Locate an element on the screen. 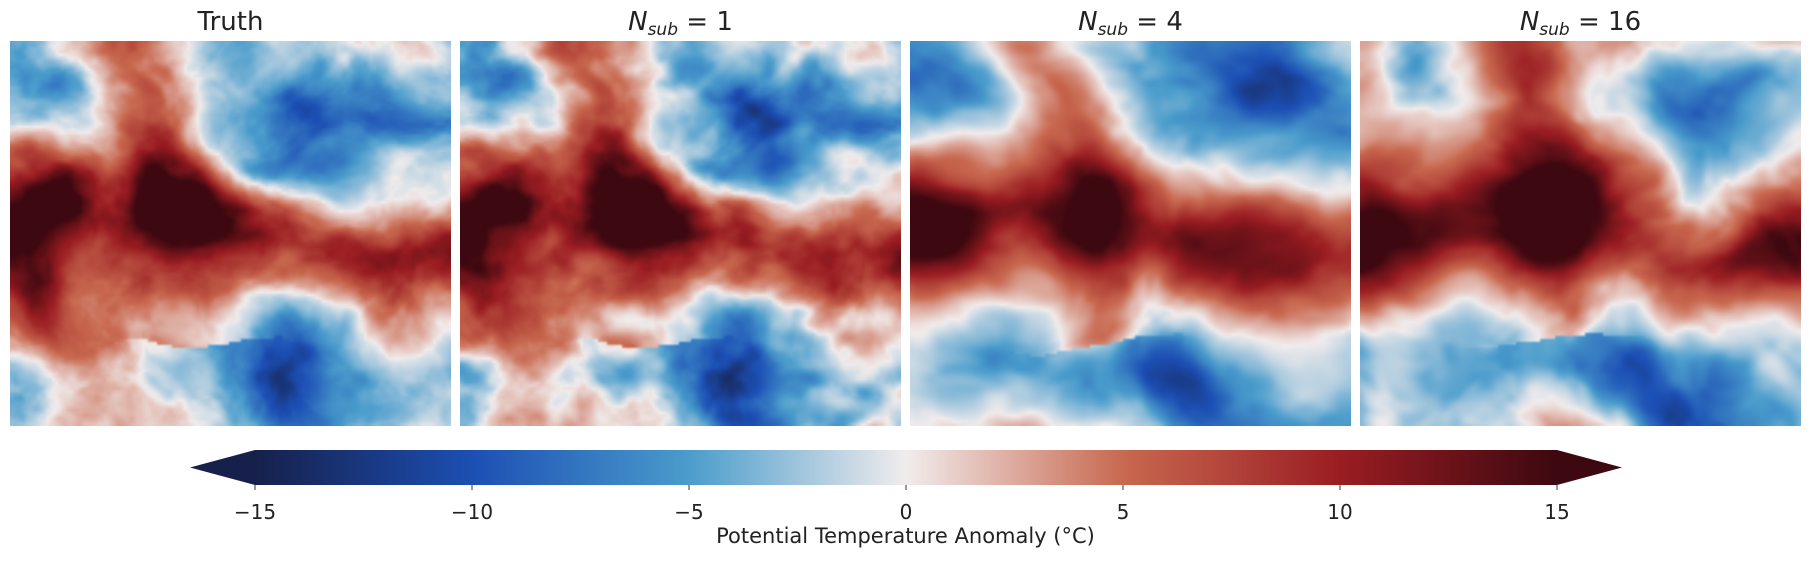 Image resolution: width=1811 pixels, height=564 pixels. colorbar-tick-label: −15 is located at coordinates (255, 512).